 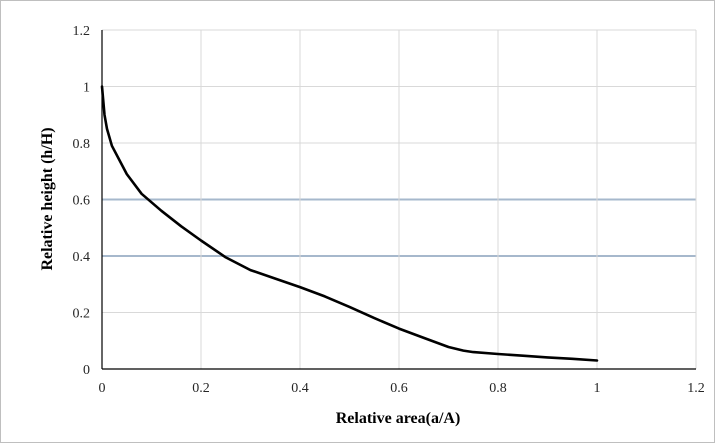 What do you see at coordinates (696, 388) in the screenshot?
I see `x-tick-label-6: 1.2` at bounding box center [696, 388].